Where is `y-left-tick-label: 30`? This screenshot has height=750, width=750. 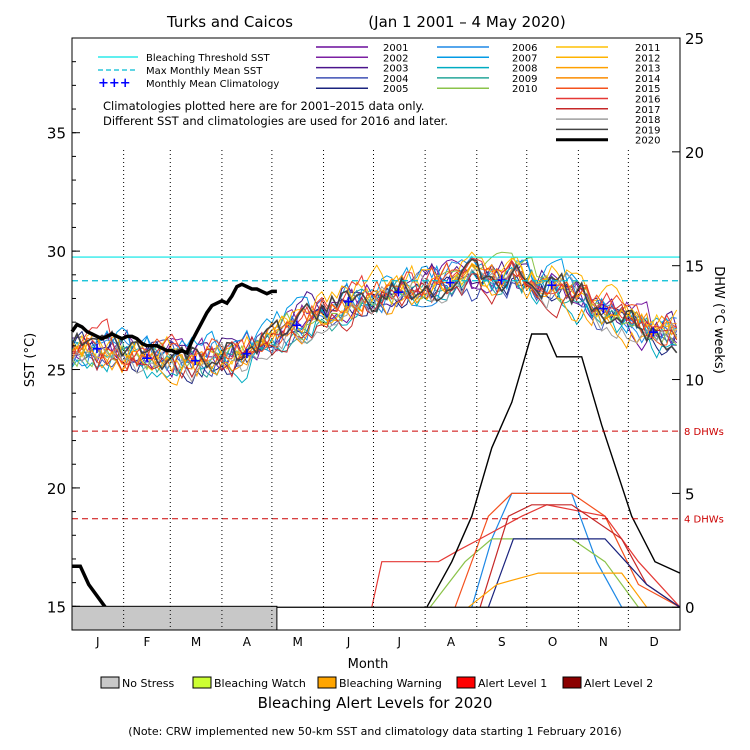
y-left-tick-label: 30 is located at coordinates (56, 252).